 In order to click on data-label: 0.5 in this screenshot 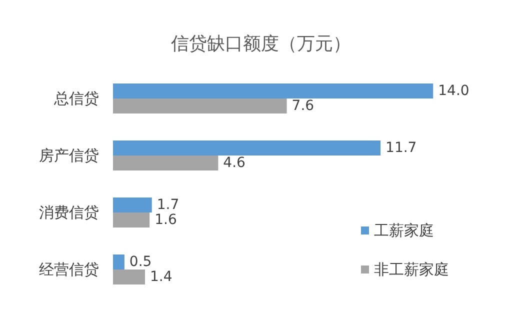, I will do `click(140, 262)`.